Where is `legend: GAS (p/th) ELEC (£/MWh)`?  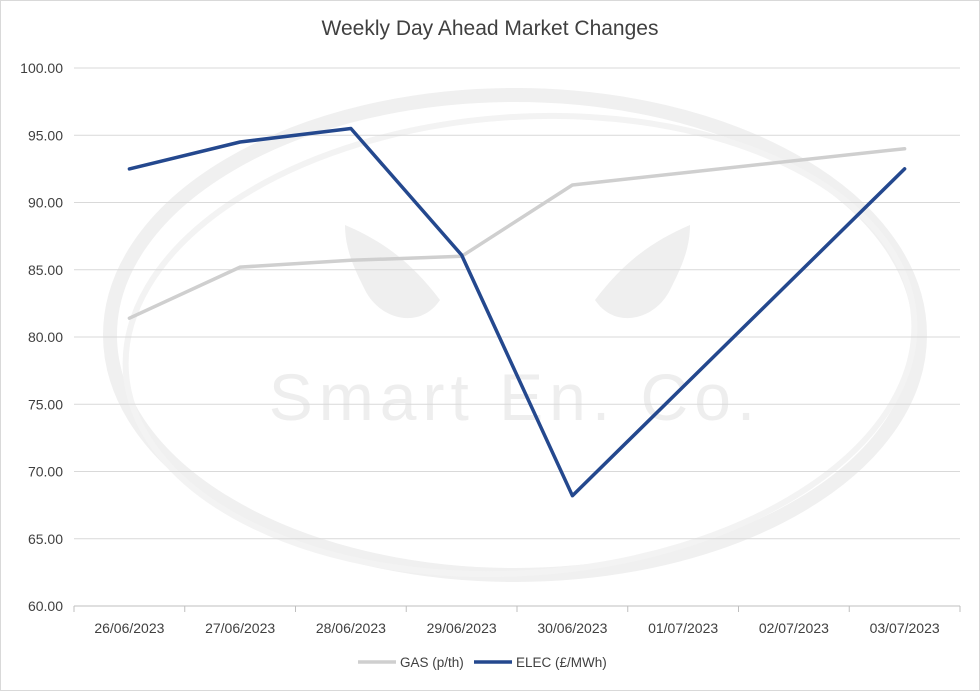 legend: GAS (p/th) ELEC (£/MWh) is located at coordinates (482, 662).